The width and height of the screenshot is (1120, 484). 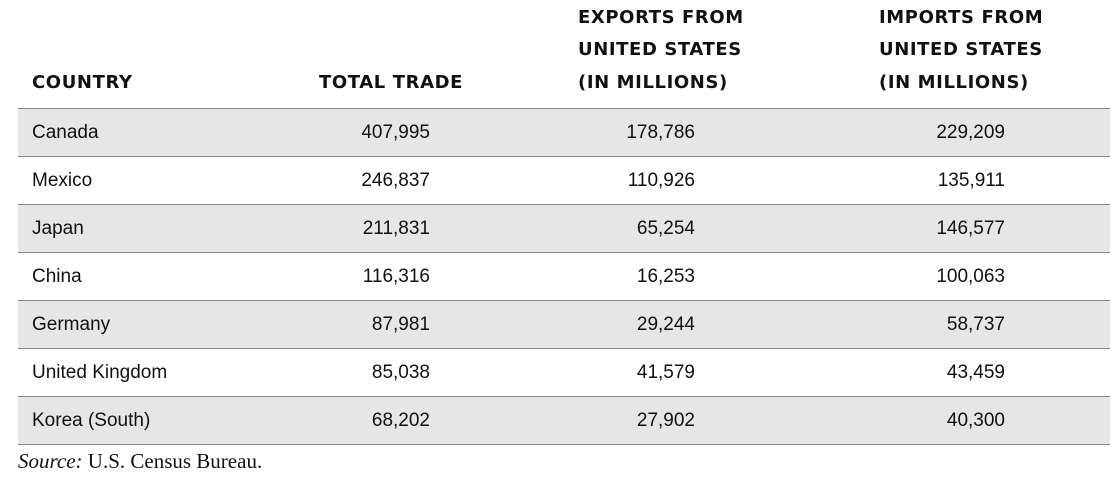 I want to click on cell-exports: 110,926, so click(x=661, y=180).